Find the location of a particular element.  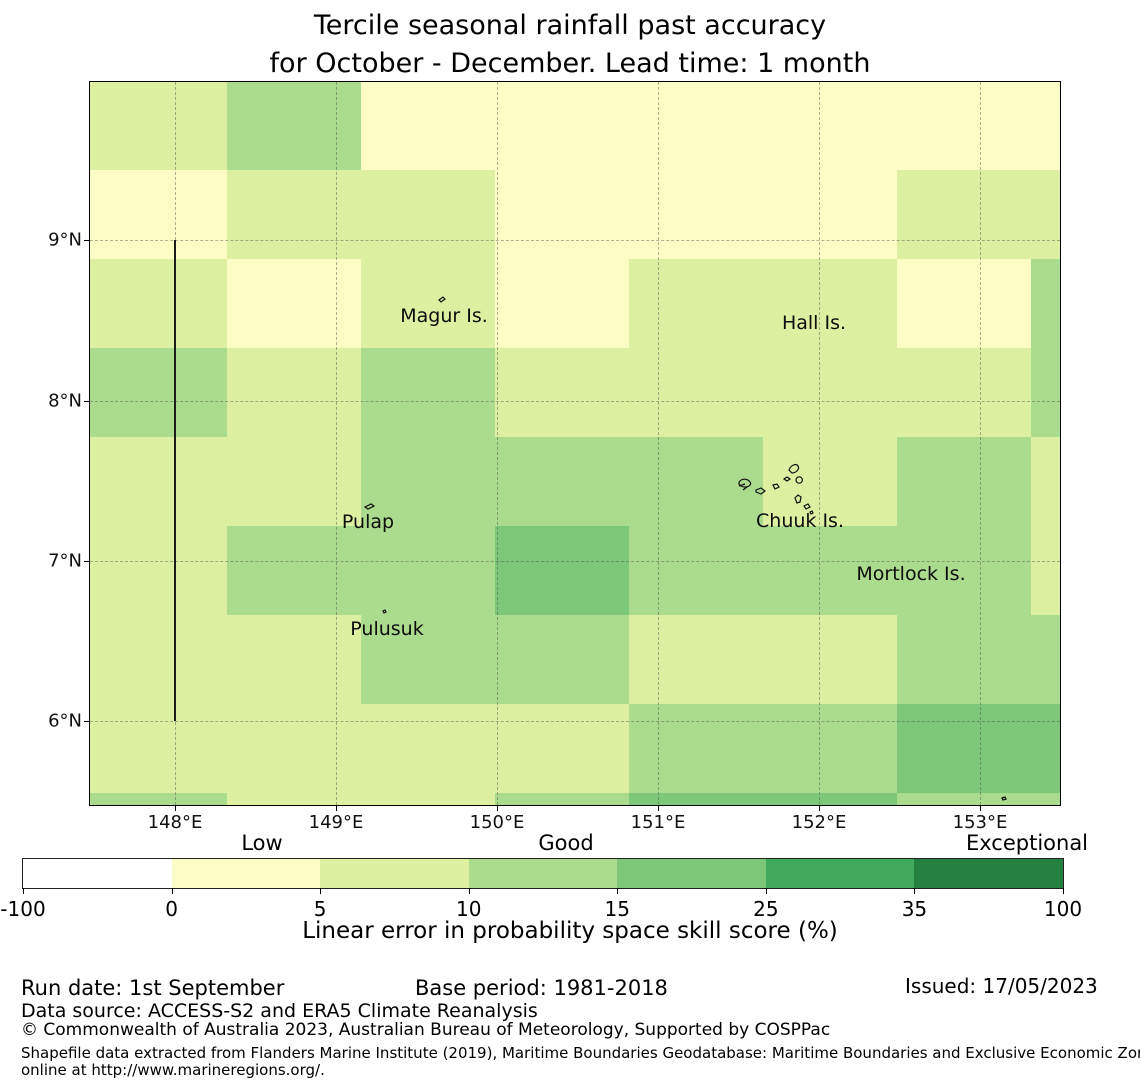

x-tick-label: 153°E is located at coordinates (980, 822).